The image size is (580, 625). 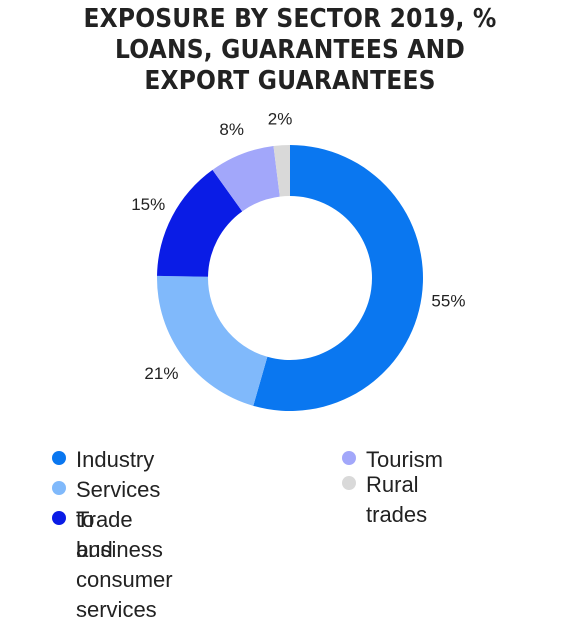 What do you see at coordinates (349, 458) in the screenshot?
I see `legend-swatch-tourism` at bounding box center [349, 458].